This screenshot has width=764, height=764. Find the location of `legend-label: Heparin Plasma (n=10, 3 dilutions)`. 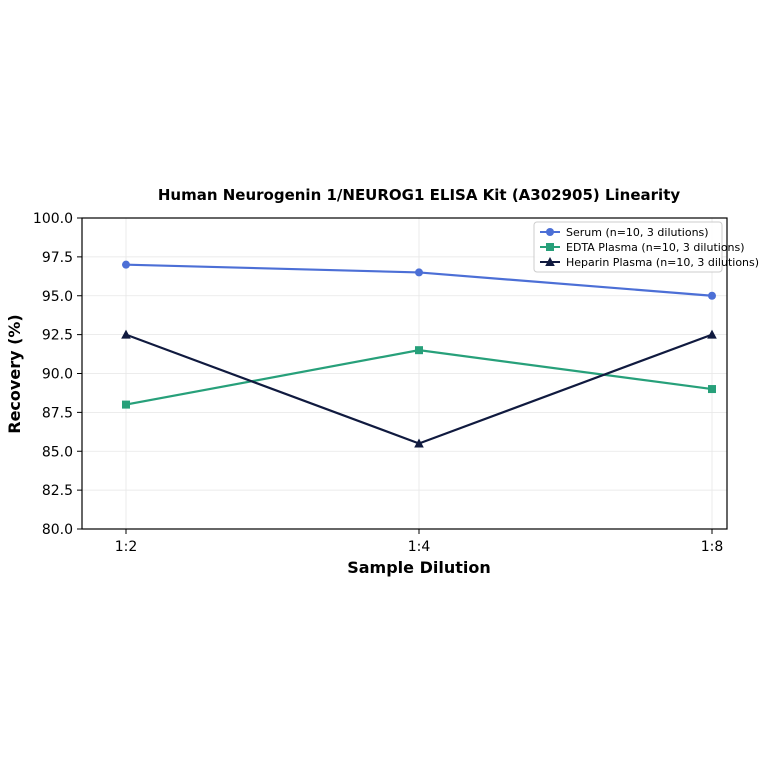

legend-label: Heparin Plasma (n=10, 3 dilutions) is located at coordinates (662, 262).